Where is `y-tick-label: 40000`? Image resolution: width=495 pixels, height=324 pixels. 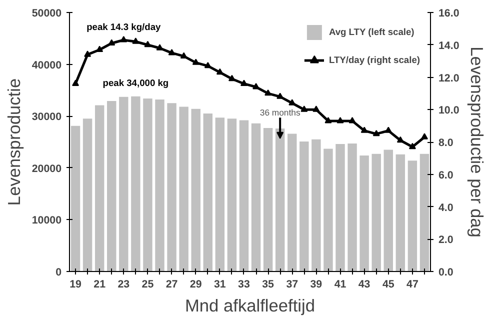
y-tick-label: 40000 is located at coordinates (47, 65).